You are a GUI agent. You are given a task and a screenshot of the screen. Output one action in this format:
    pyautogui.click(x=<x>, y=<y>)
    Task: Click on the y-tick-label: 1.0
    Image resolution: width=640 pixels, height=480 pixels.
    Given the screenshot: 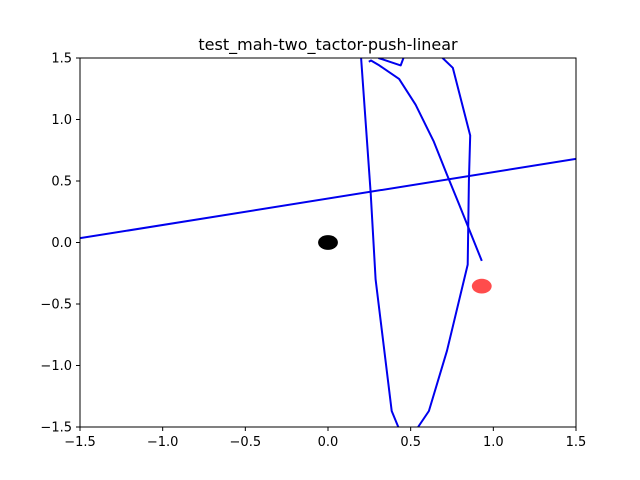 What is the action you would take?
    pyautogui.click(x=61, y=120)
    